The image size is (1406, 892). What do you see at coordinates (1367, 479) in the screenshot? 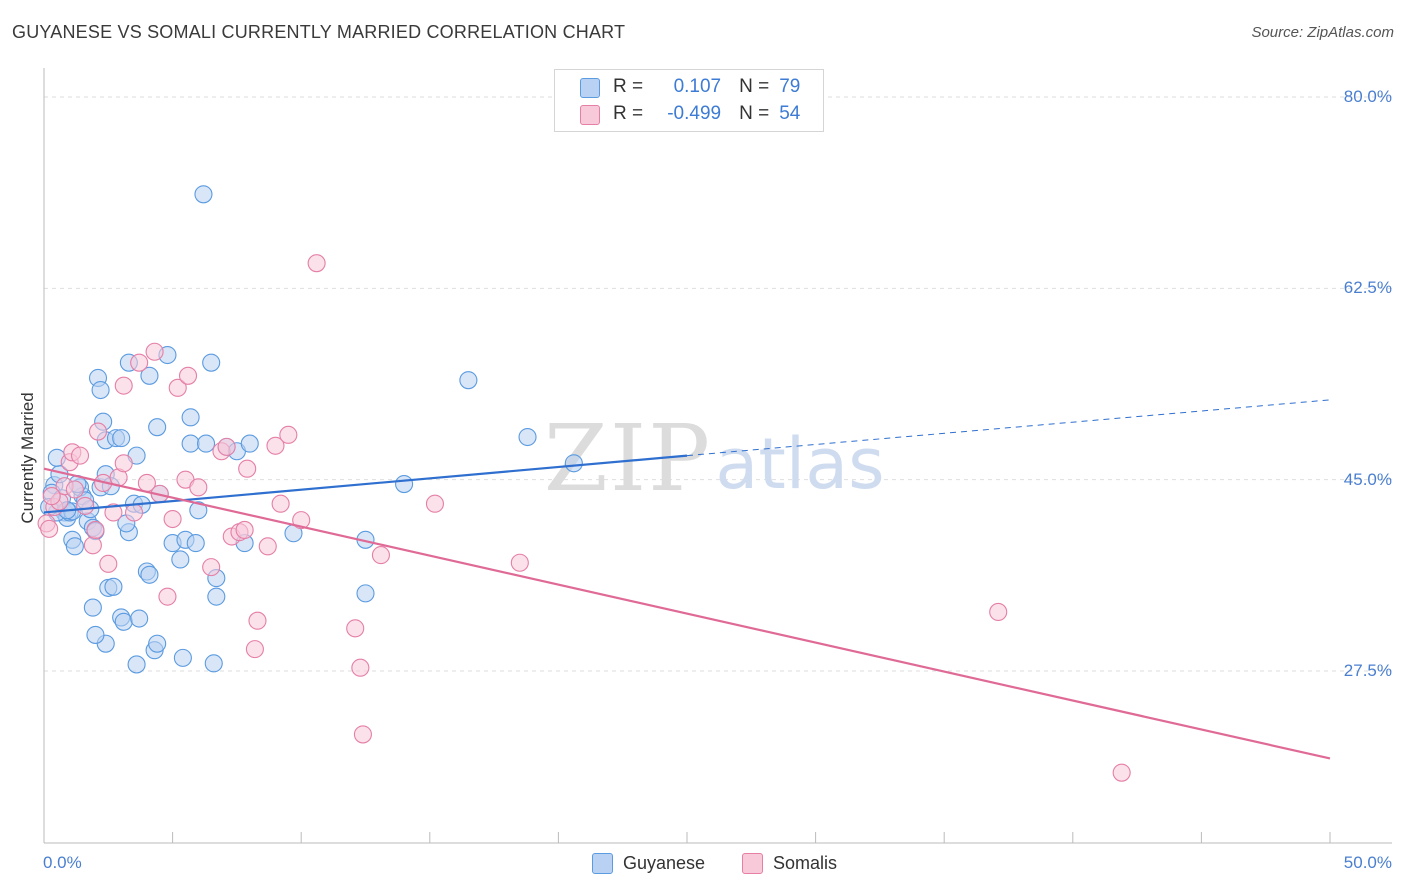
I see `y-tick-label: 45.0%` at bounding box center [1367, 479].